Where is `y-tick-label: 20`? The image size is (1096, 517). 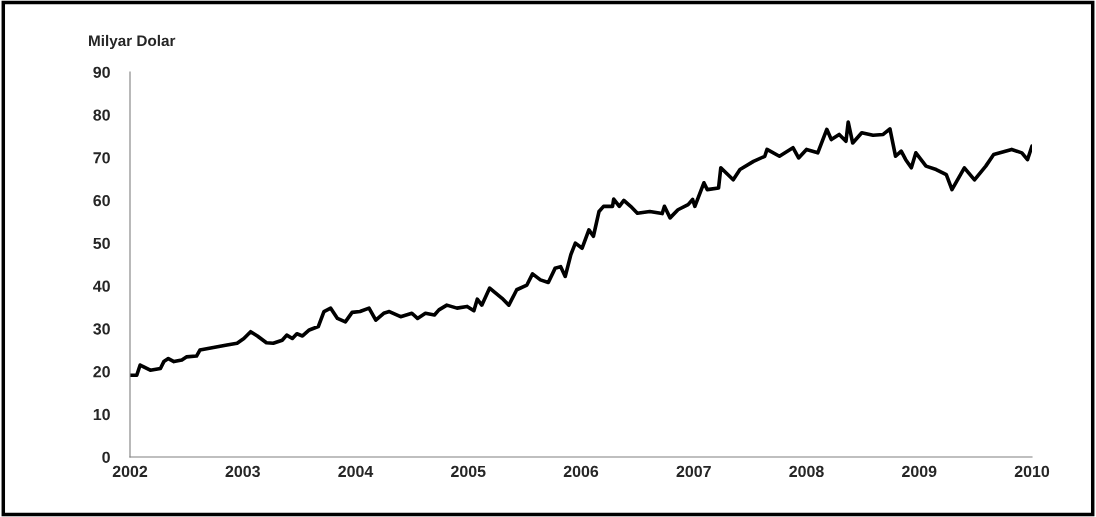
y-tick-label: 20 is located at coordinates (101, 372).